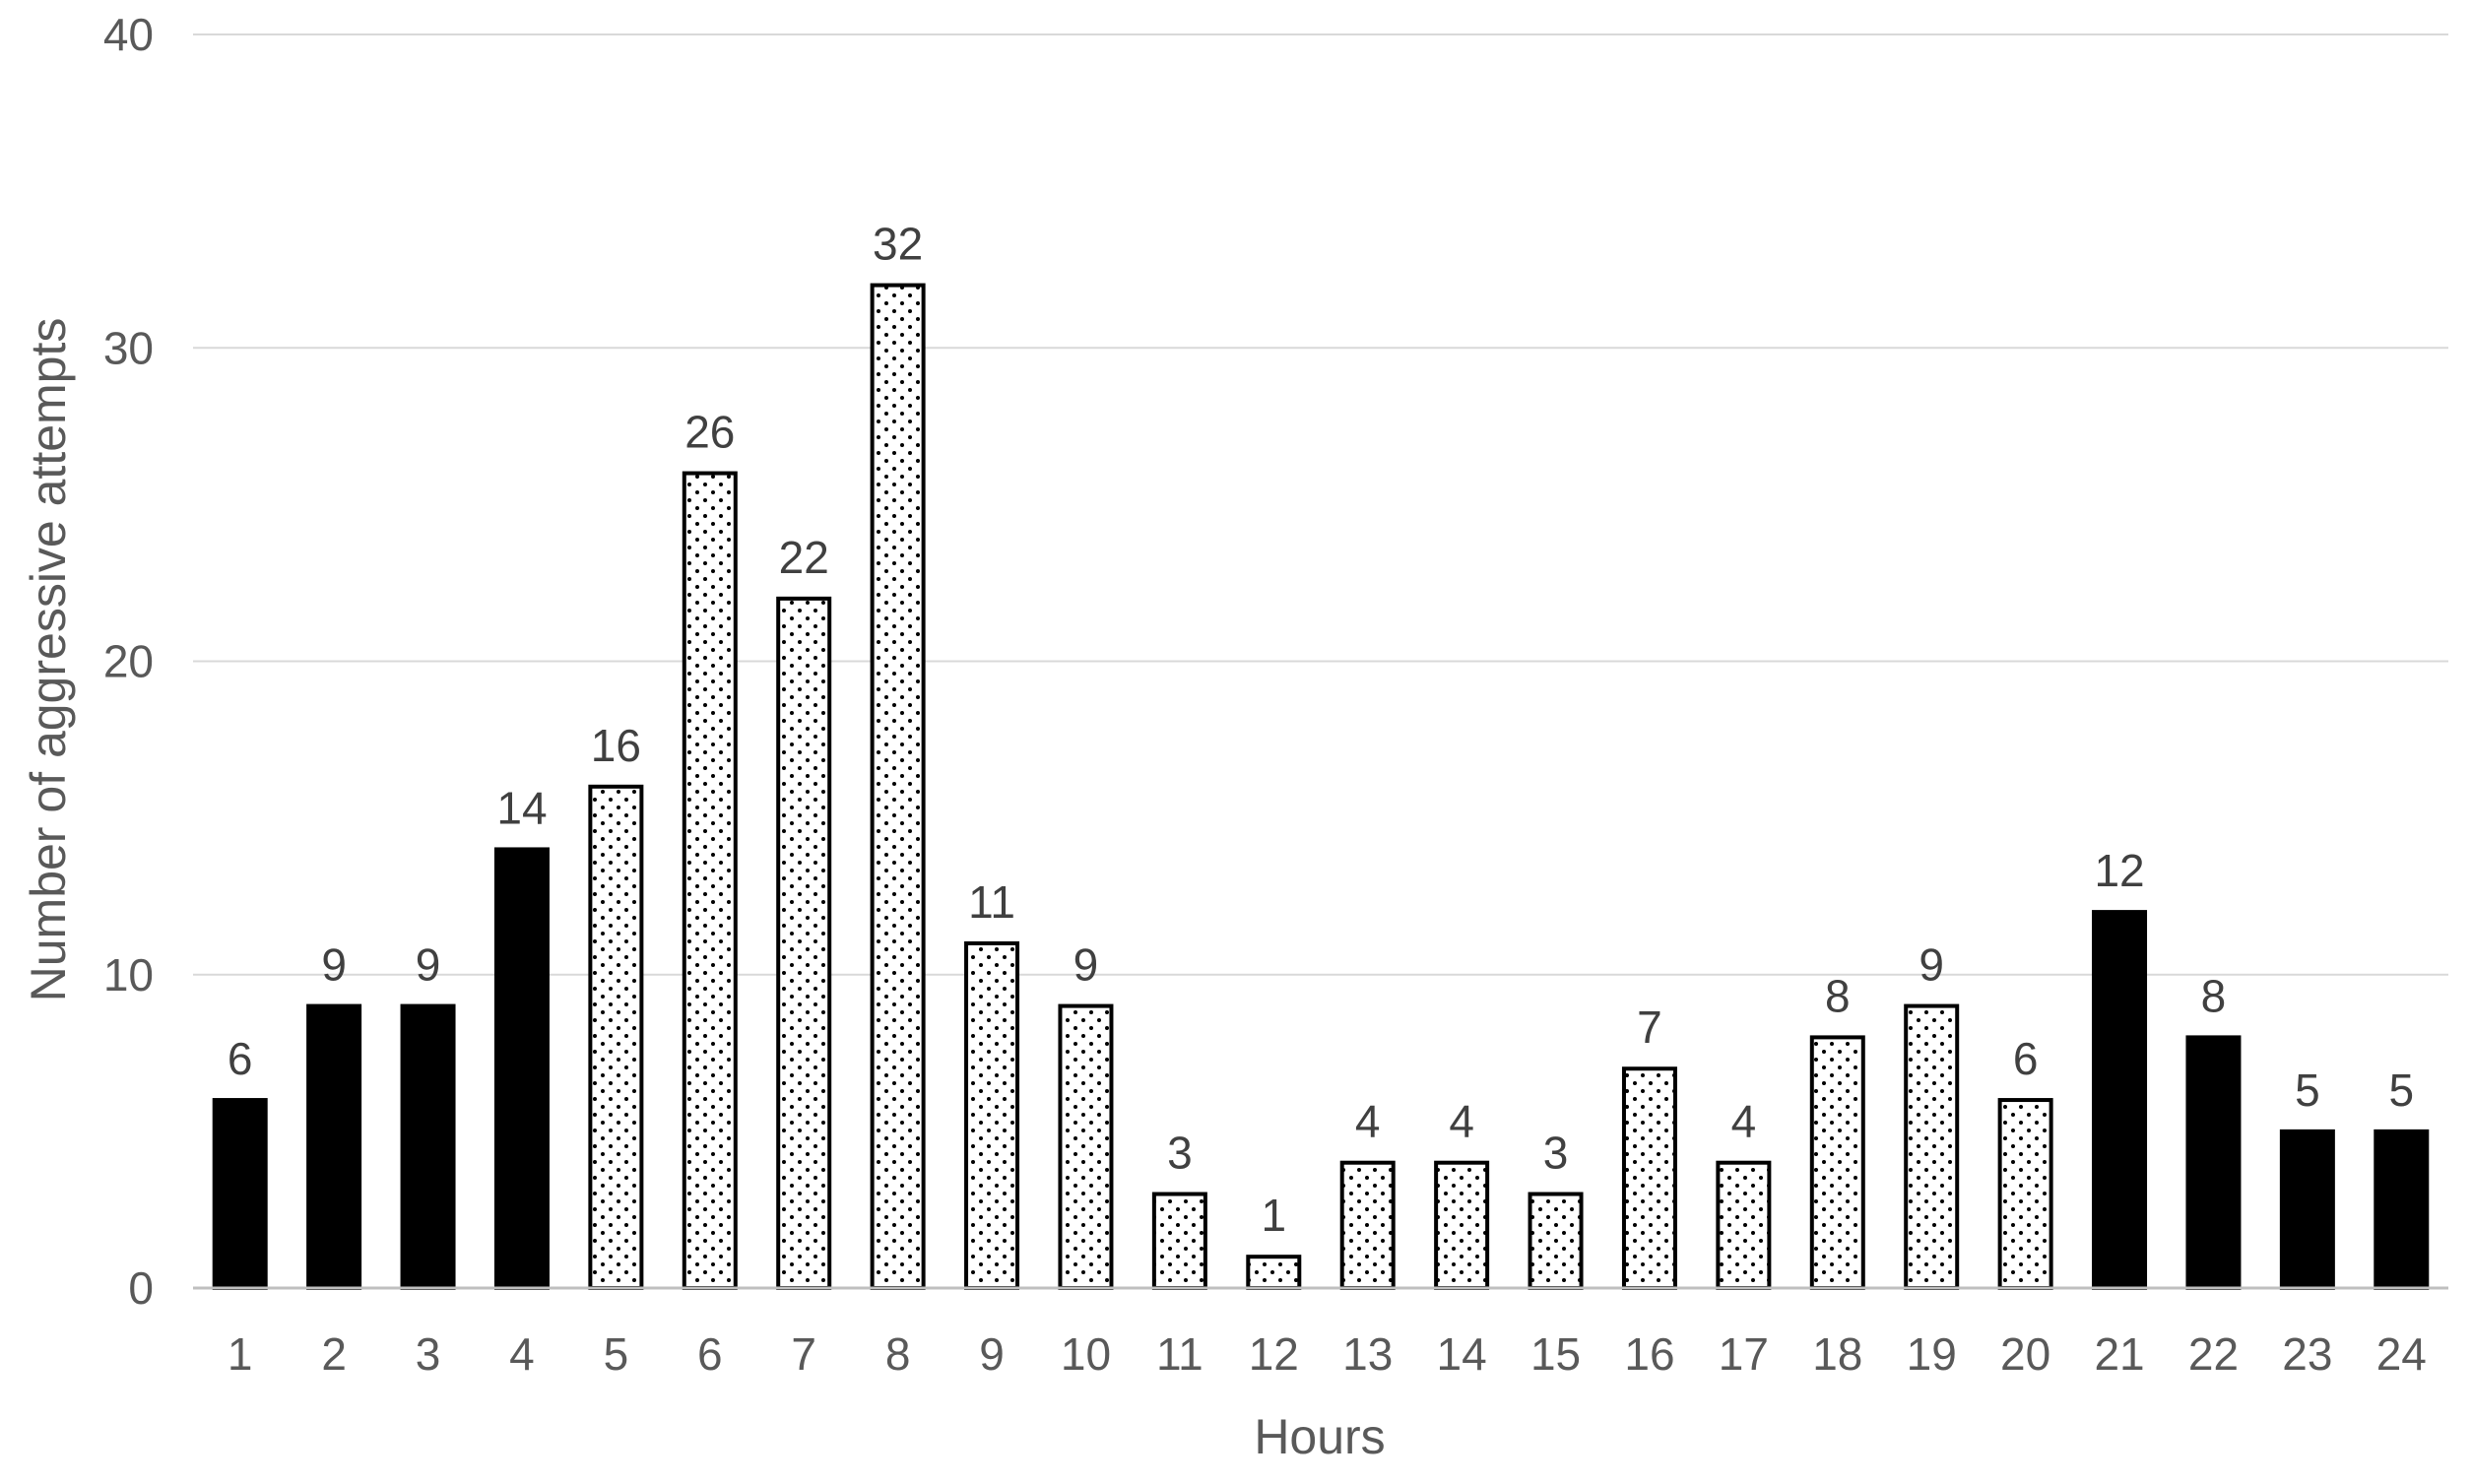 This screenshot has height=1484, width=2472. I want to click on x-tick-label: 5, so click(616, 1354).